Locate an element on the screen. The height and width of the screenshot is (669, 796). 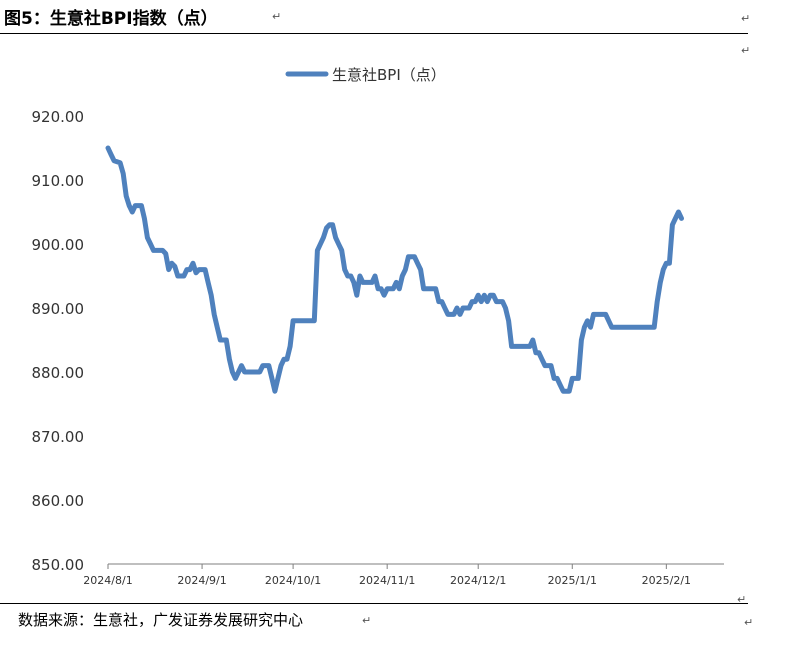
y-tick-label: 870.00 is located at coordinates (58, 437).